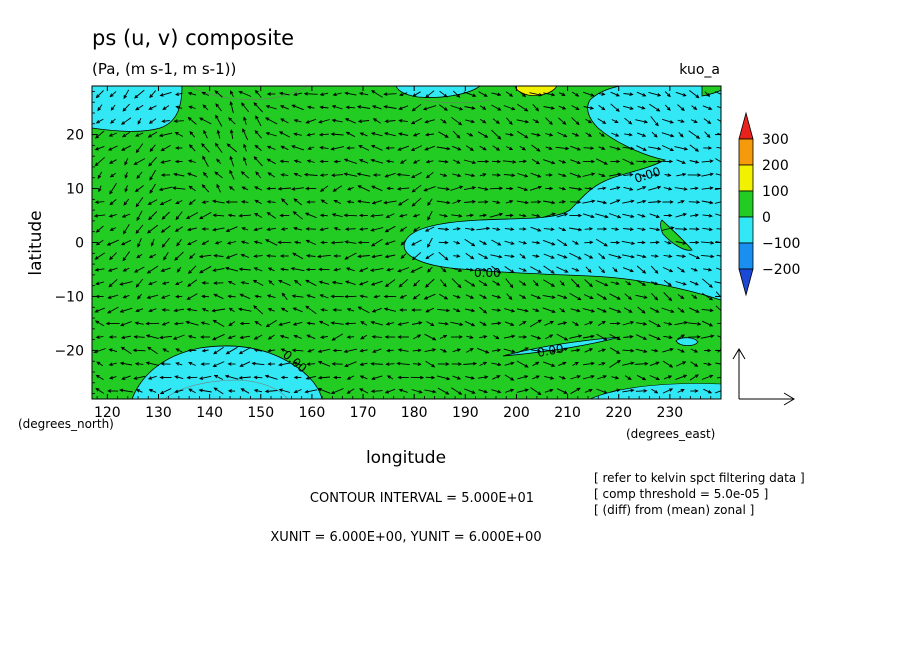  What do you see at coordinates (193, 38) in the screenshot?
I see `chart-title: ps (u, v) composite` at bounding box center [193, 38].